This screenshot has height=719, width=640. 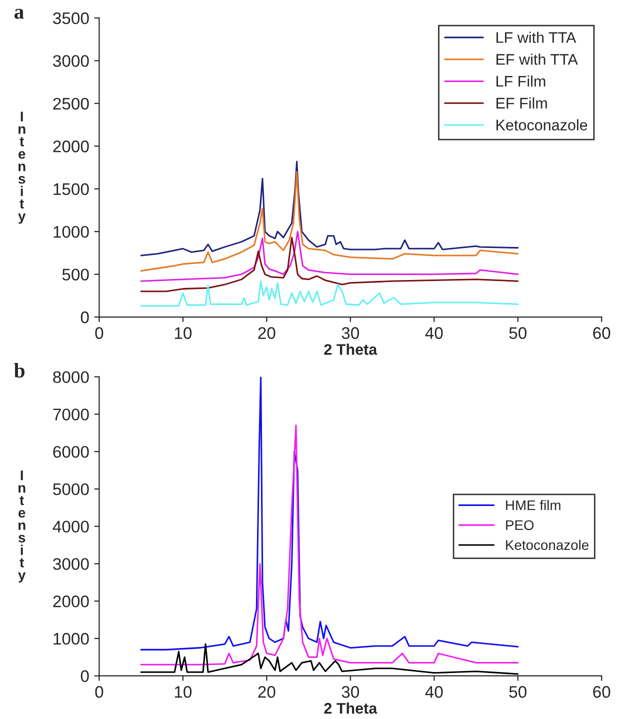 What do you see at coordinates (533, 505) in the screenshot?
I see `legend-label: HME film` at bounding box center [533, 505].